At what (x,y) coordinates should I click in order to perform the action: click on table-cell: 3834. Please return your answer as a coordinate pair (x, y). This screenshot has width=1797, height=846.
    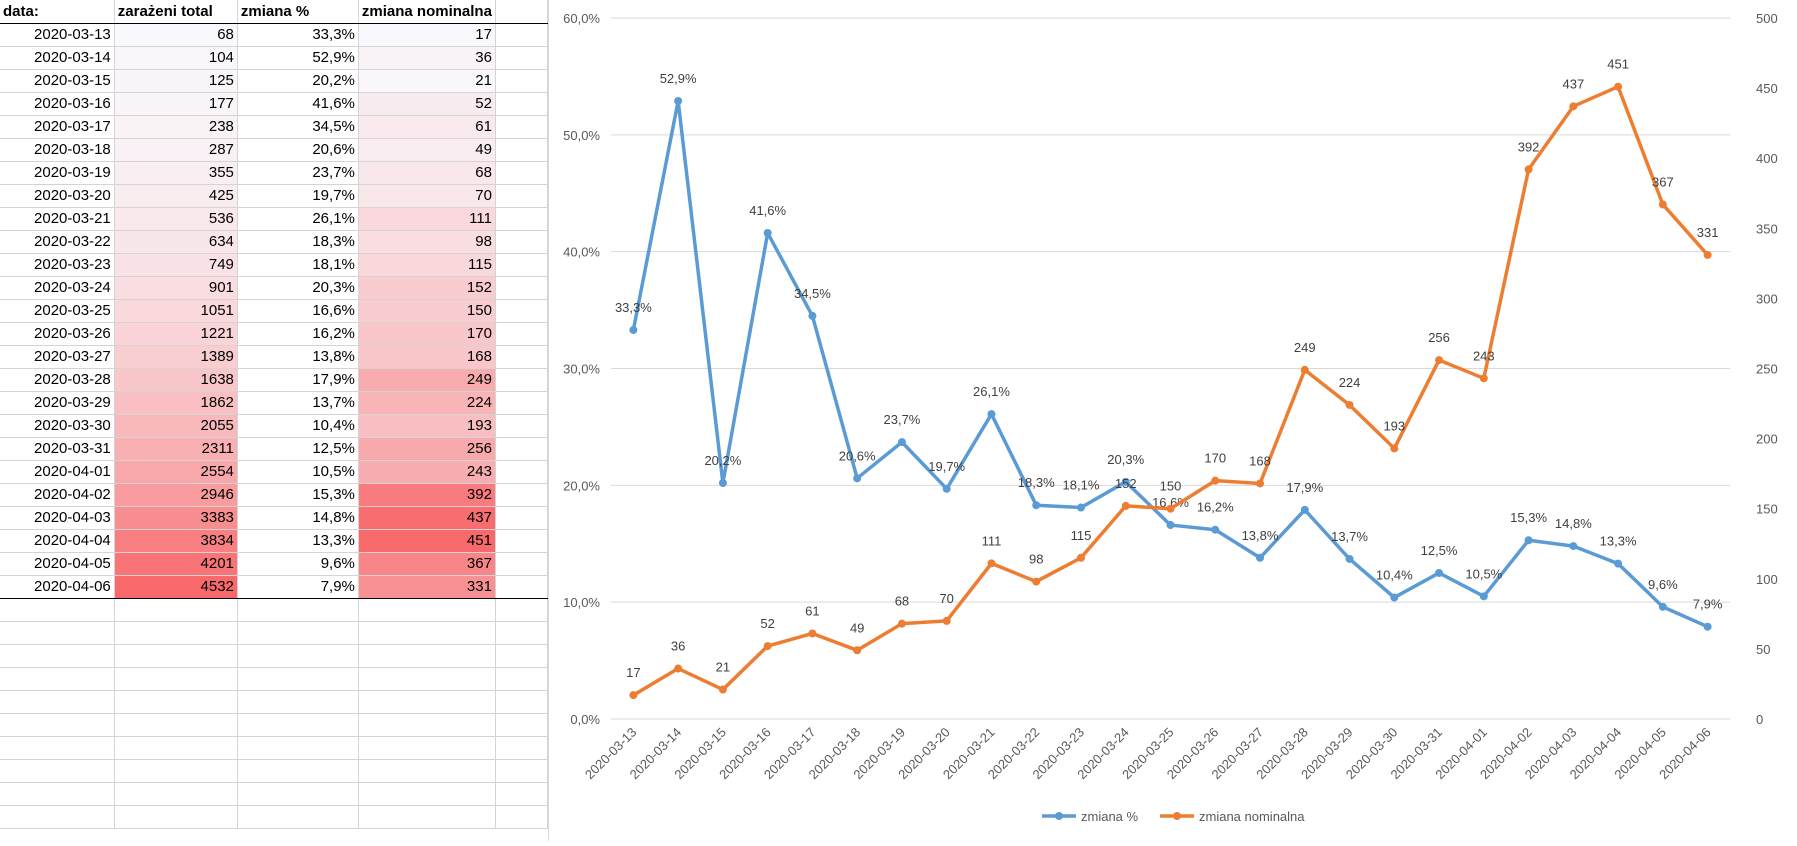
    Looking at the image, I should click on (176, 541).